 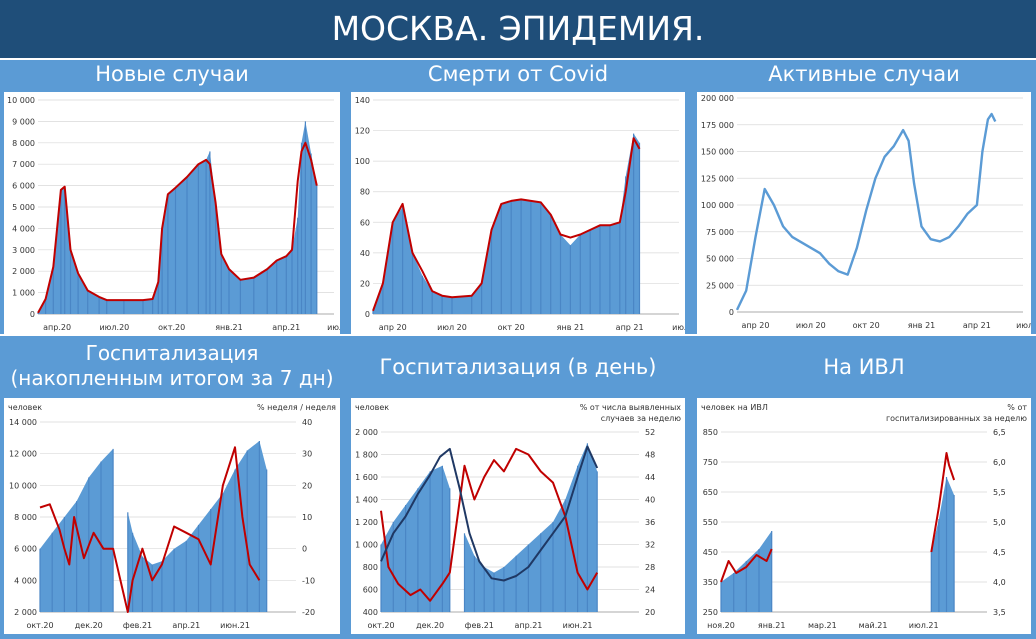 I want to click on x-tick-label: янв 21, so click(x=570, y=327).